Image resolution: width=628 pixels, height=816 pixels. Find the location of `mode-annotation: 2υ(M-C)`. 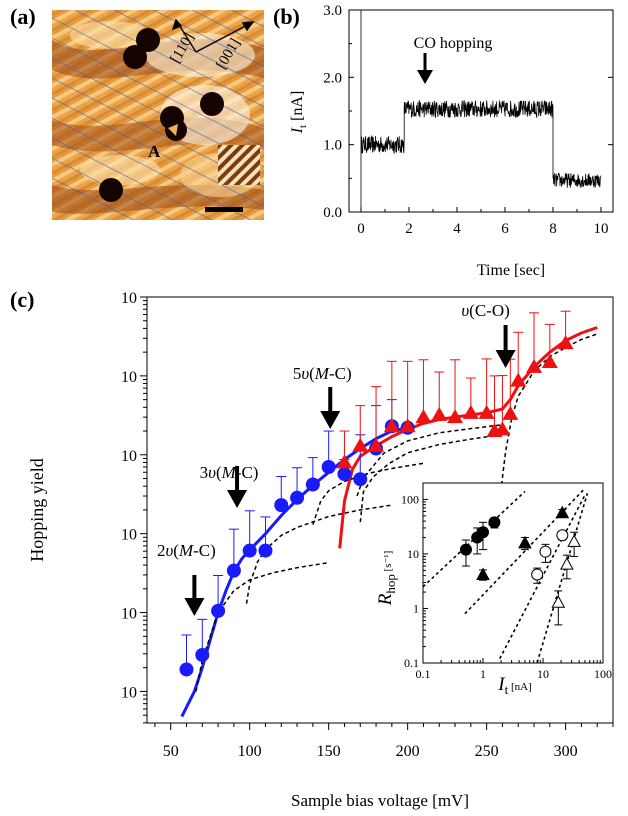

mode-annotation: 2υ(M-C) is located at coordinates (186, 550).